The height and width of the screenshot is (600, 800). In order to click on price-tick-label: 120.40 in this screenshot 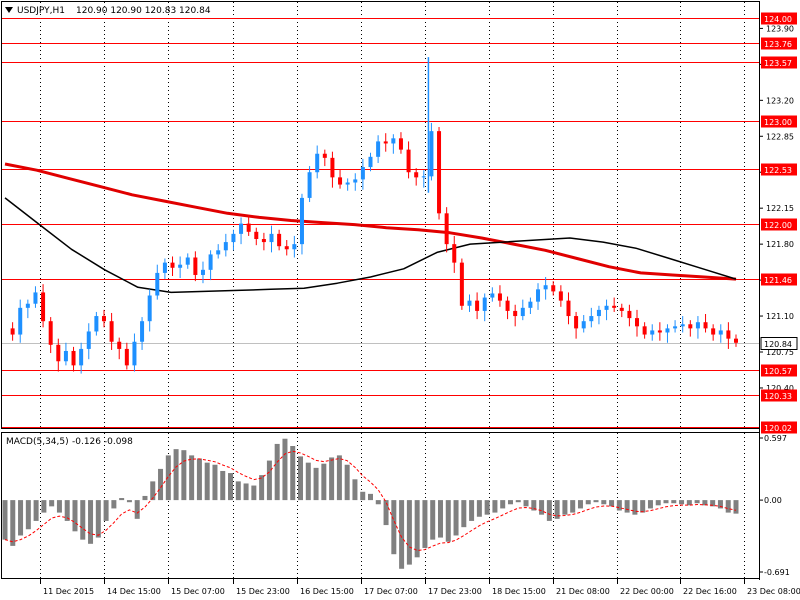, I will do `click(780, 388)`.